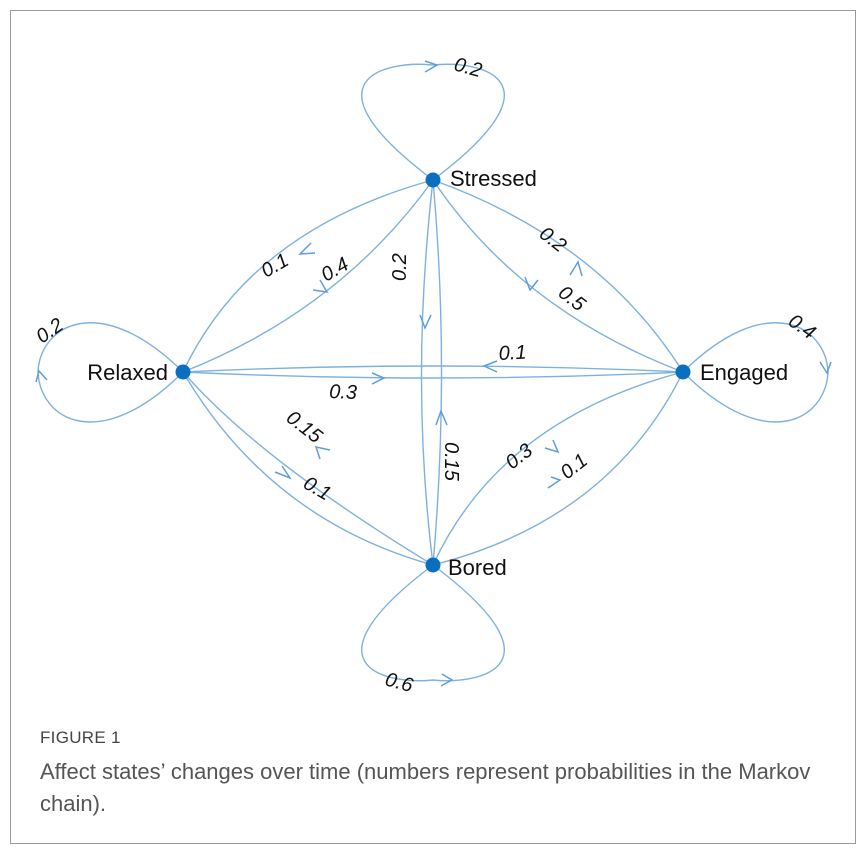  I want to click on edge-bored-engaged, so click(558, 468).